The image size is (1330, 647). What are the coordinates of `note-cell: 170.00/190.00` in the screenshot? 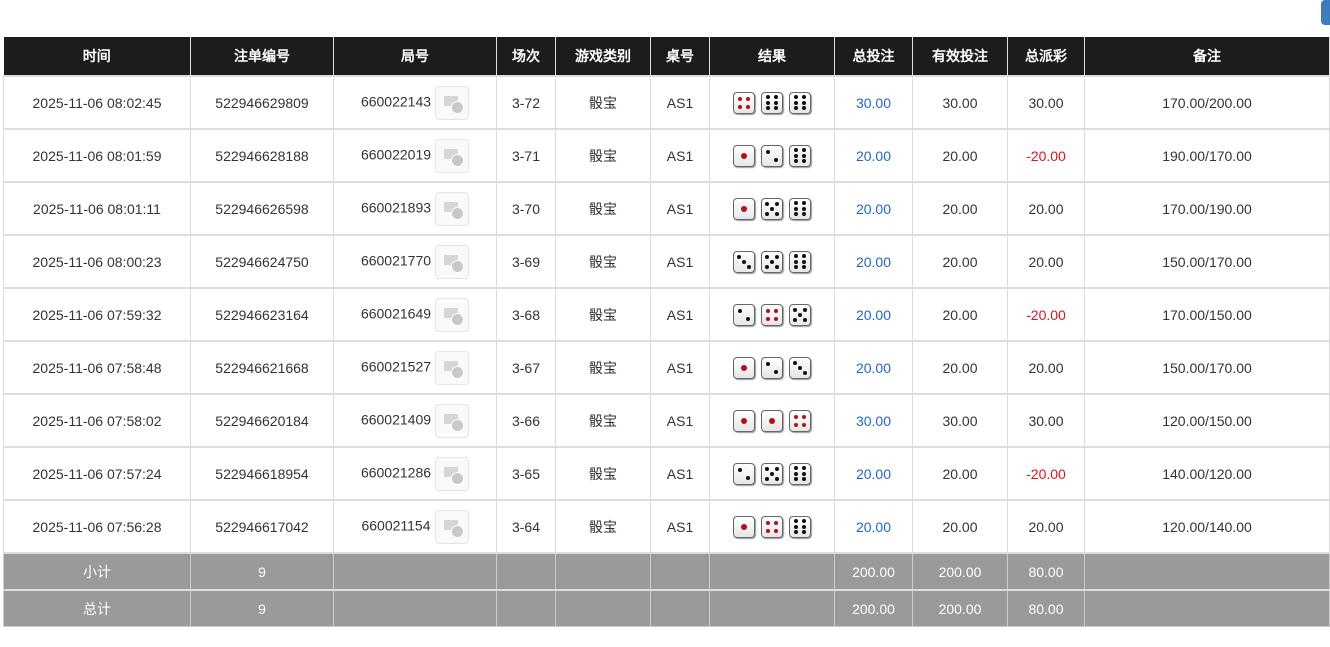 It's located at (1207, 208).